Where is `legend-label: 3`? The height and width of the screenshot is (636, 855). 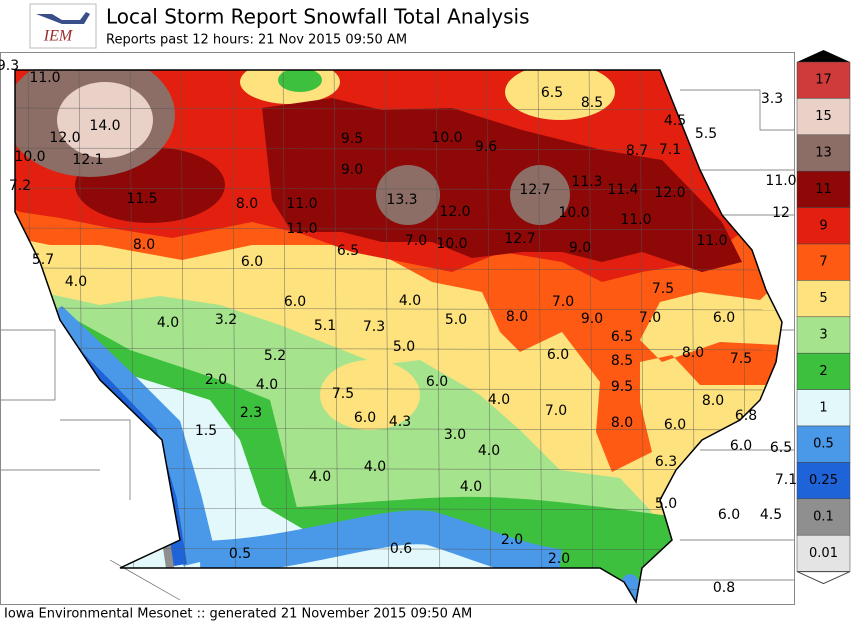
legend-label: 3 is located at coordinates (823, 335).